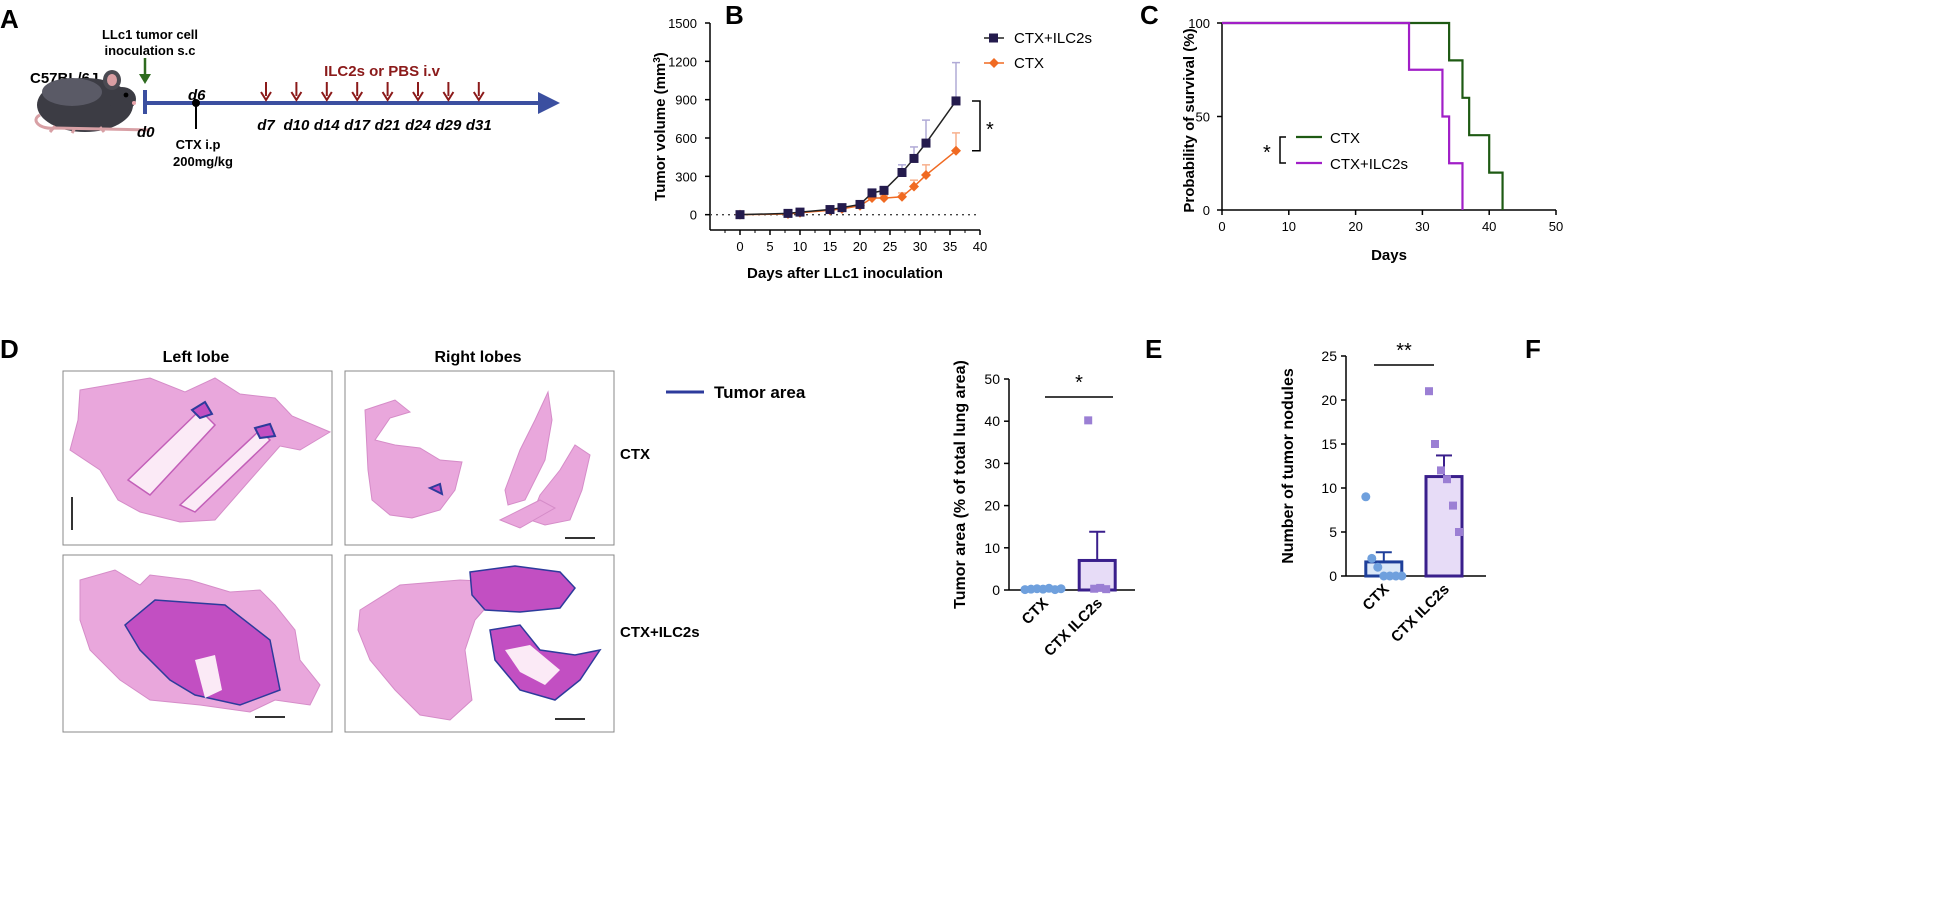  Describe the element at coordinates (92, 102) in the screenshot. I see `mouse-icon` at that location.